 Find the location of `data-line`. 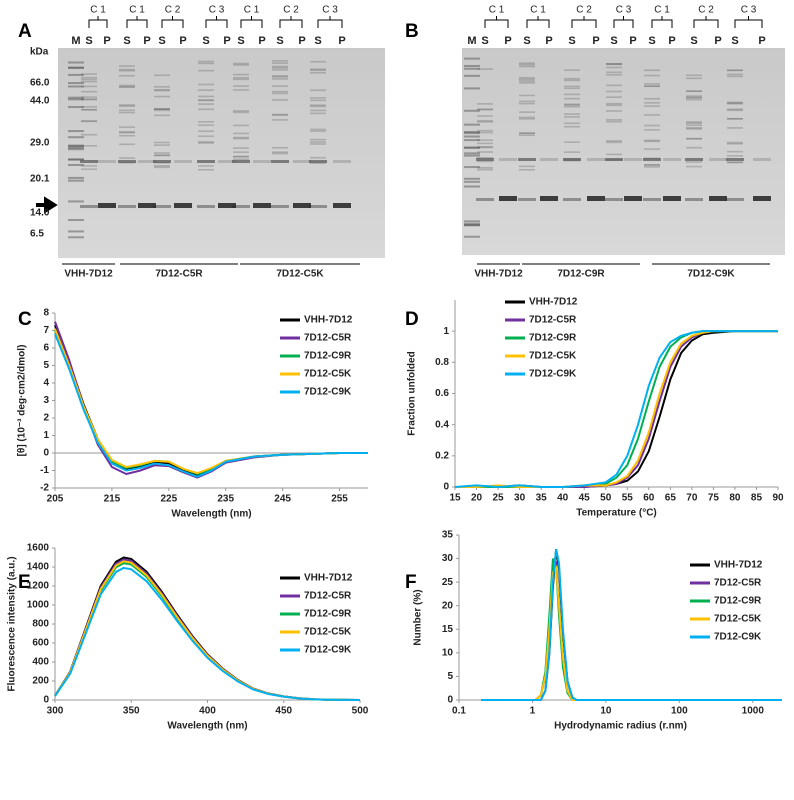

data-line is located at coordinates (631, 633).